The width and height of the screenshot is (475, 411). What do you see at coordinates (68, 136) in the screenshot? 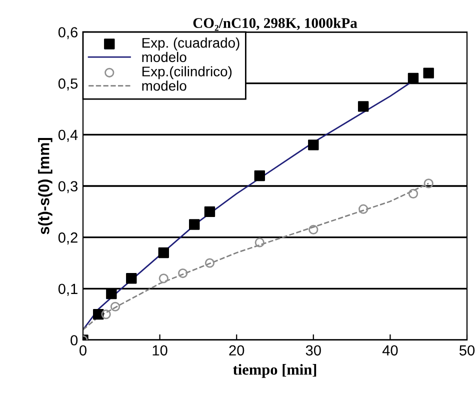
I see `y-tick-label: 0,4` at bounding box center [68, 136].